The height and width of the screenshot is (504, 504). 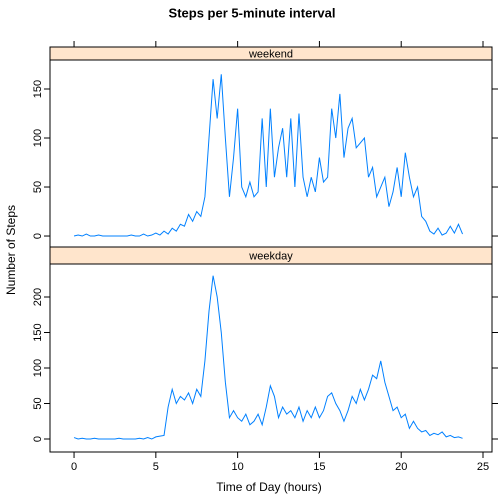 I want to click on strip-label: weekday, so click(x=270, y=256).